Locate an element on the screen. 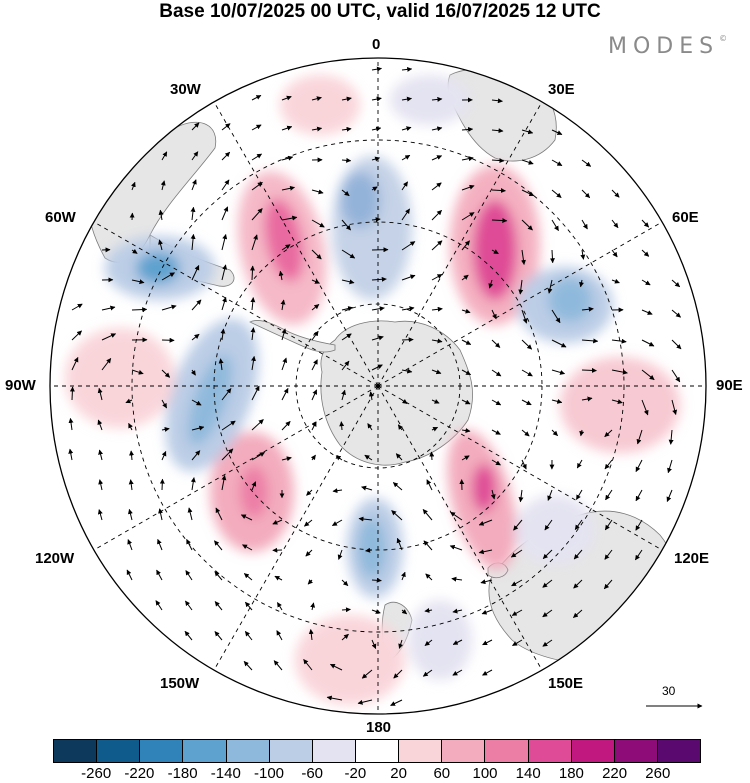 The height and width of the screenshot is (783, 750). negative-anomaly-indian-core is located at coordinates (570, 300).